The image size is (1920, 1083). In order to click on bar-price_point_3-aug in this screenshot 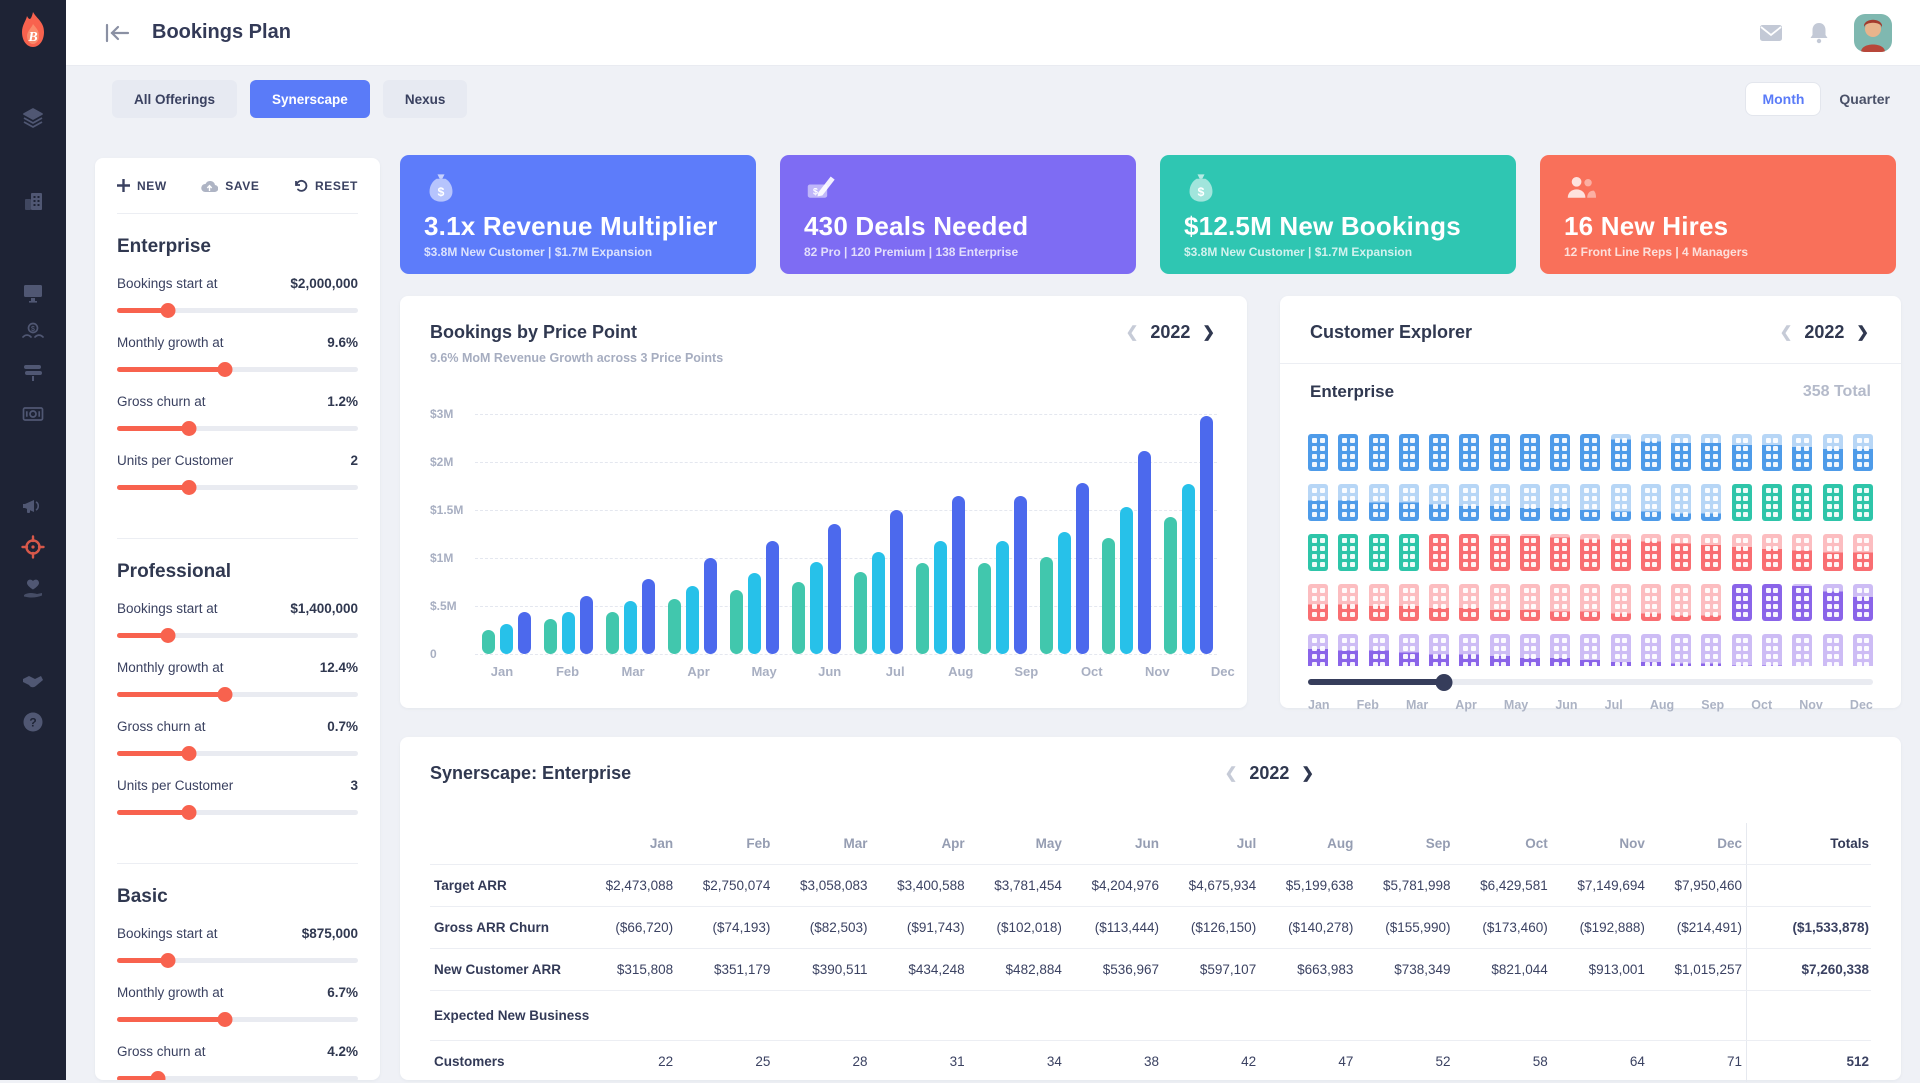, I will do `click(958, 575)`.